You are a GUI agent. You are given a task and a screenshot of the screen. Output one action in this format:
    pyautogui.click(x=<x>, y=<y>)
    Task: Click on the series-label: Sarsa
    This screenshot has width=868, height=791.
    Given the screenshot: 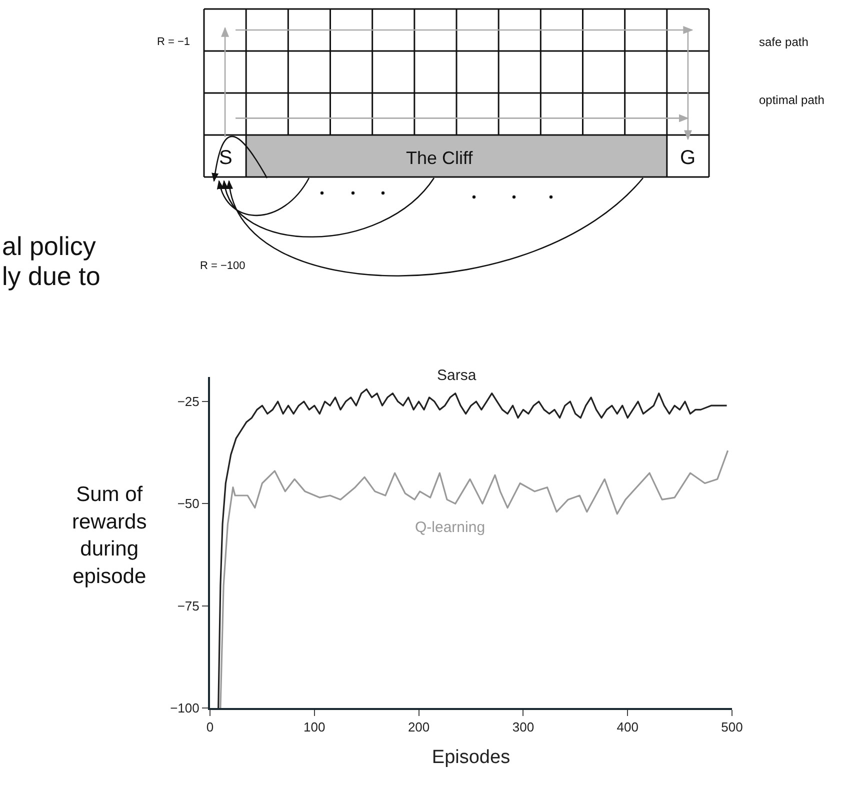 What is the action you would take?
    pyautogui.click(x=457, y=375)
    